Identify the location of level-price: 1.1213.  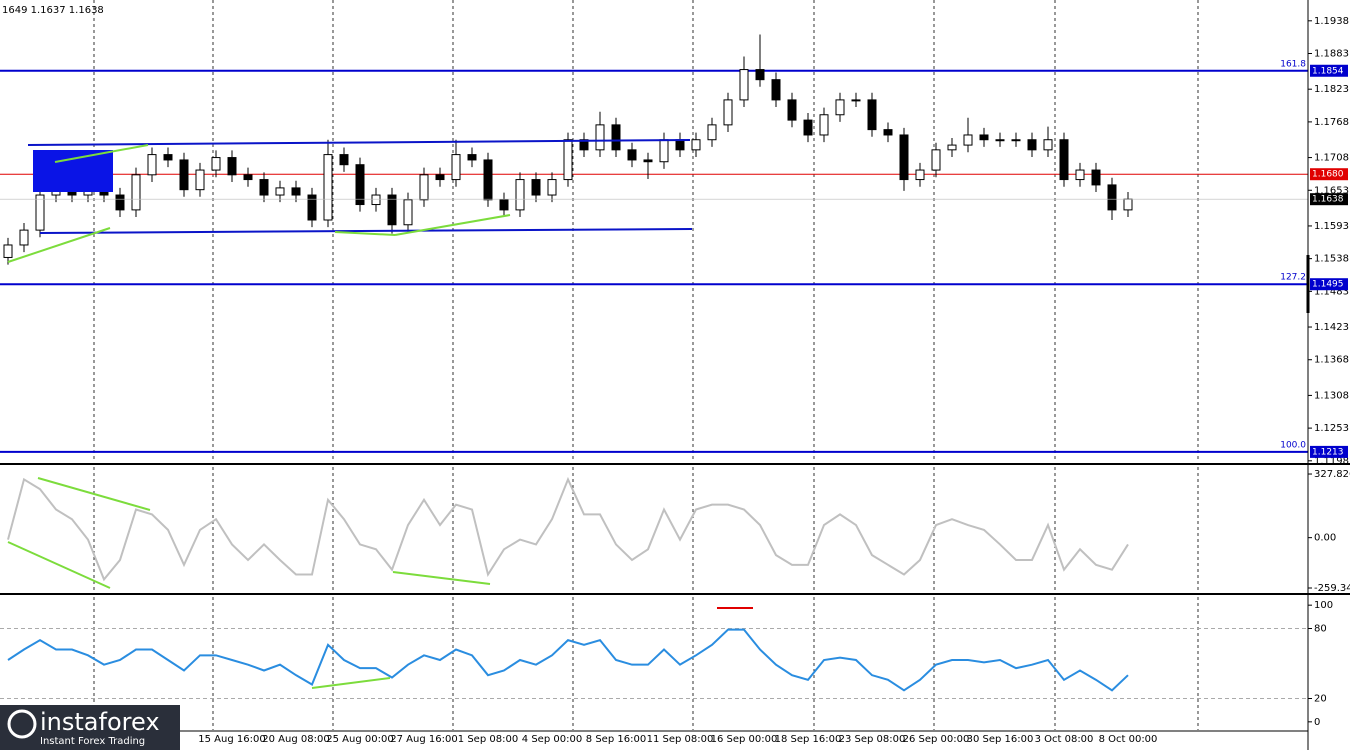
(1328, 452).